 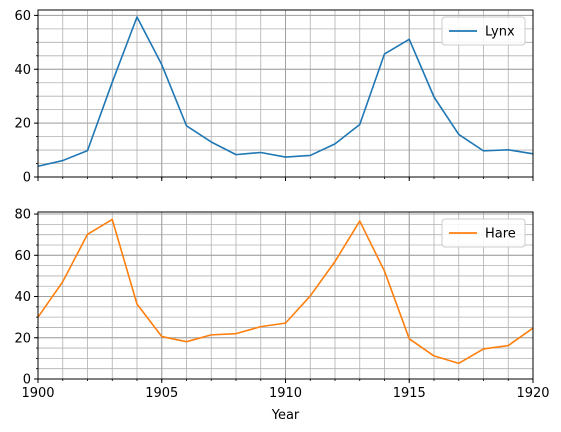 I want to click on y-tick-label: 80, so click(x=22, y=215).